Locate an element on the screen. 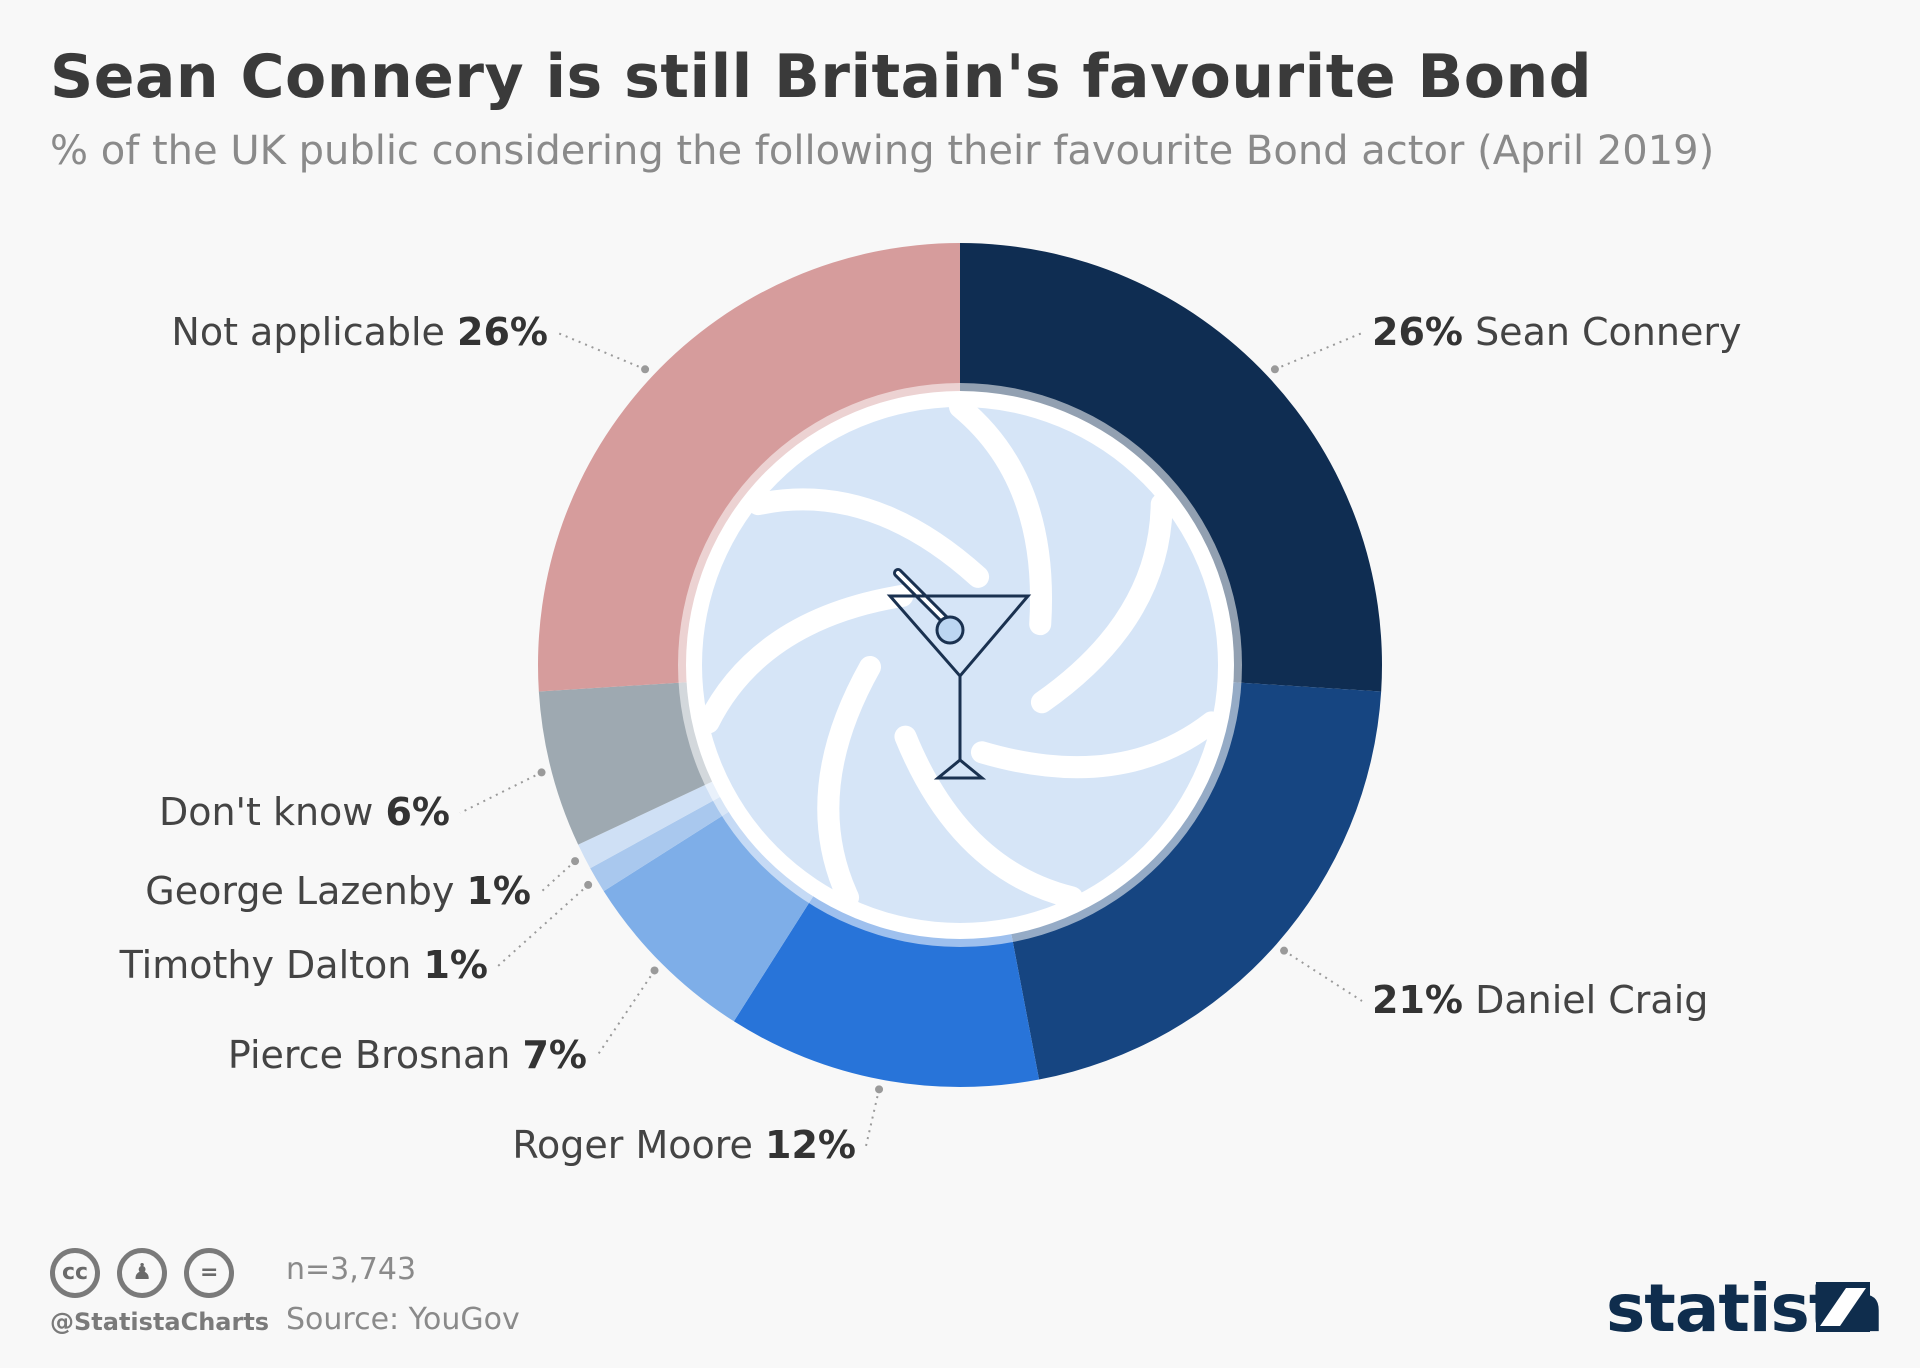  slice-timothy-dalton is located at coordinates (663, 842).